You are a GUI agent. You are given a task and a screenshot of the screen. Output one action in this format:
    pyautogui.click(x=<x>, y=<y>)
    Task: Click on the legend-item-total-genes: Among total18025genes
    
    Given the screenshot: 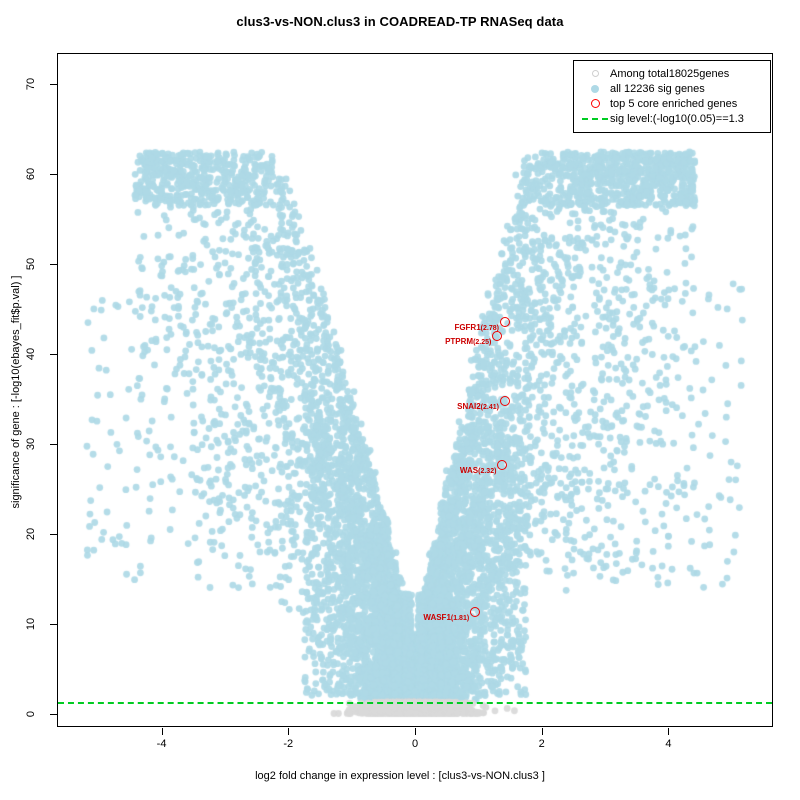 What is the action you would take?
    pyautogui.click(x=672, y=73)
    